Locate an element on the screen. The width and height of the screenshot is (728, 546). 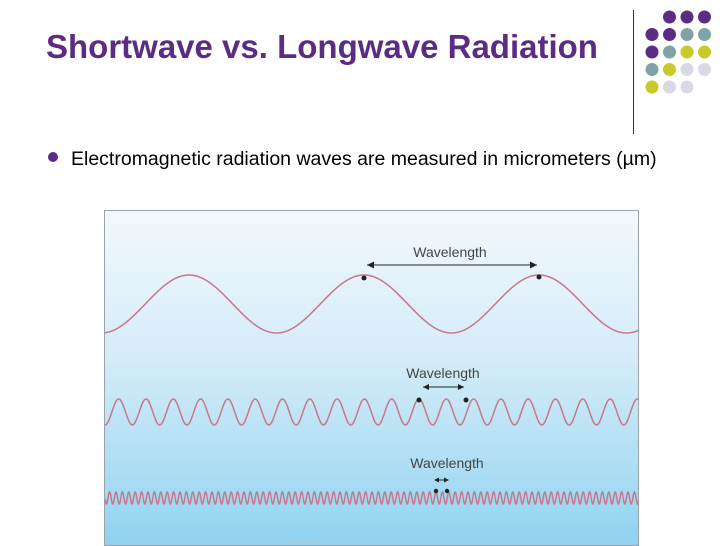
wavelength-label-short: Wavelength is located at coordinates (446, 463).